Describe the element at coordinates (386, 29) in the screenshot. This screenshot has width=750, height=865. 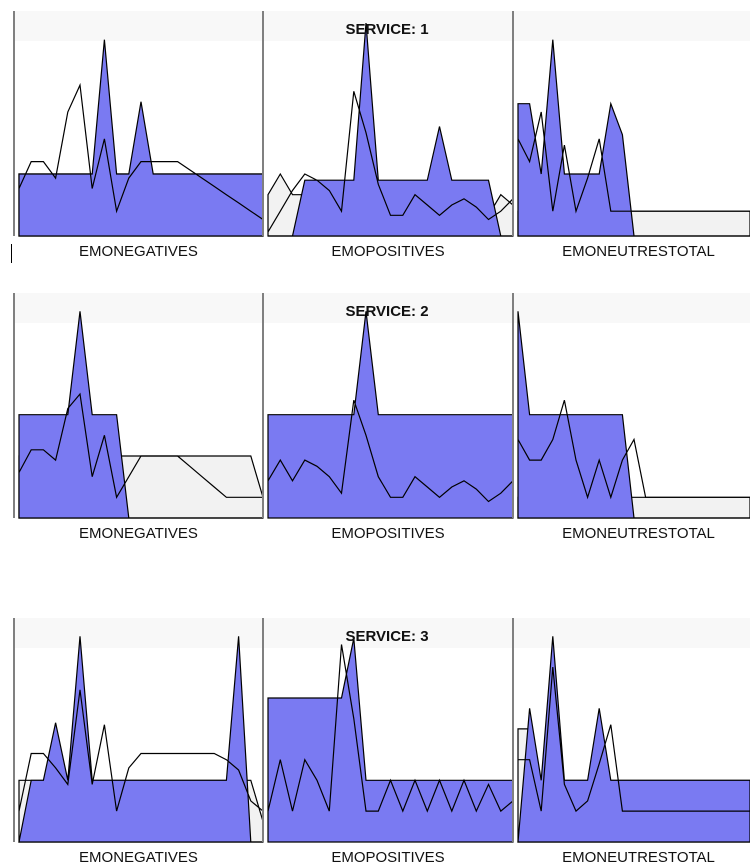
I see `service-title: SERVICE: 1` at that location.